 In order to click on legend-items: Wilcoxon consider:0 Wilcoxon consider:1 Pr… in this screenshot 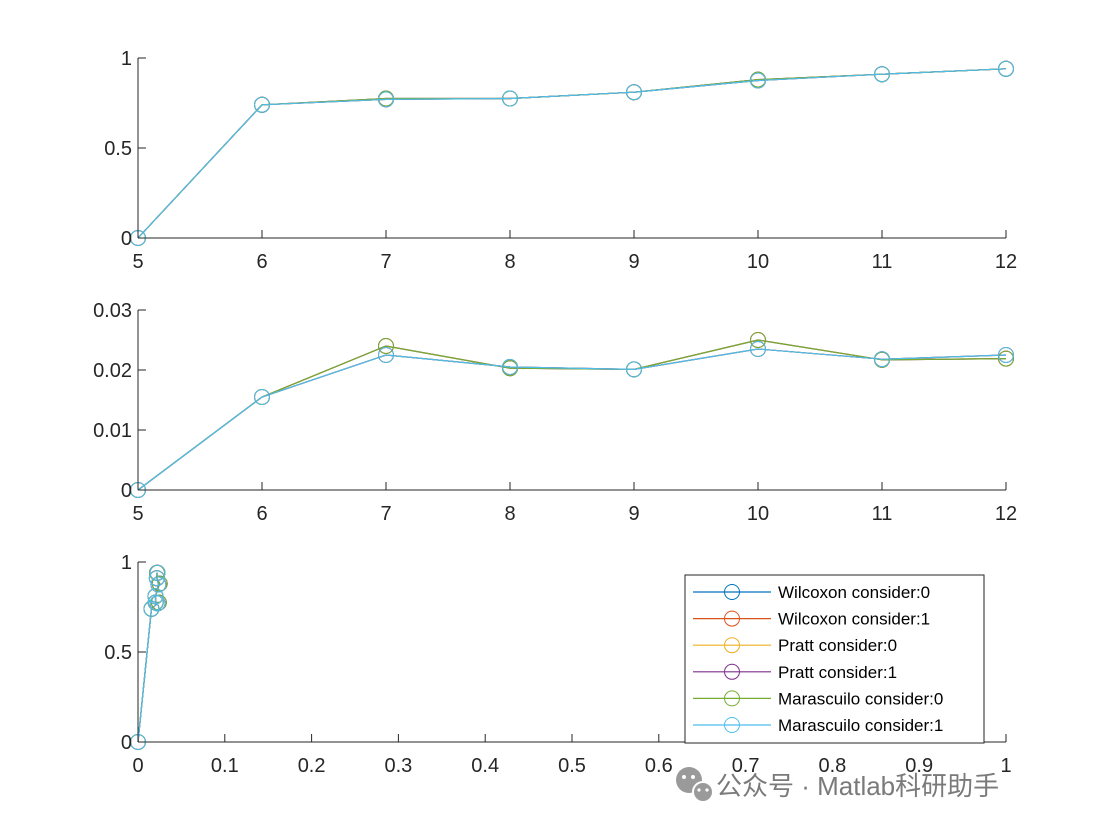, I will do `click(818, 659)`.